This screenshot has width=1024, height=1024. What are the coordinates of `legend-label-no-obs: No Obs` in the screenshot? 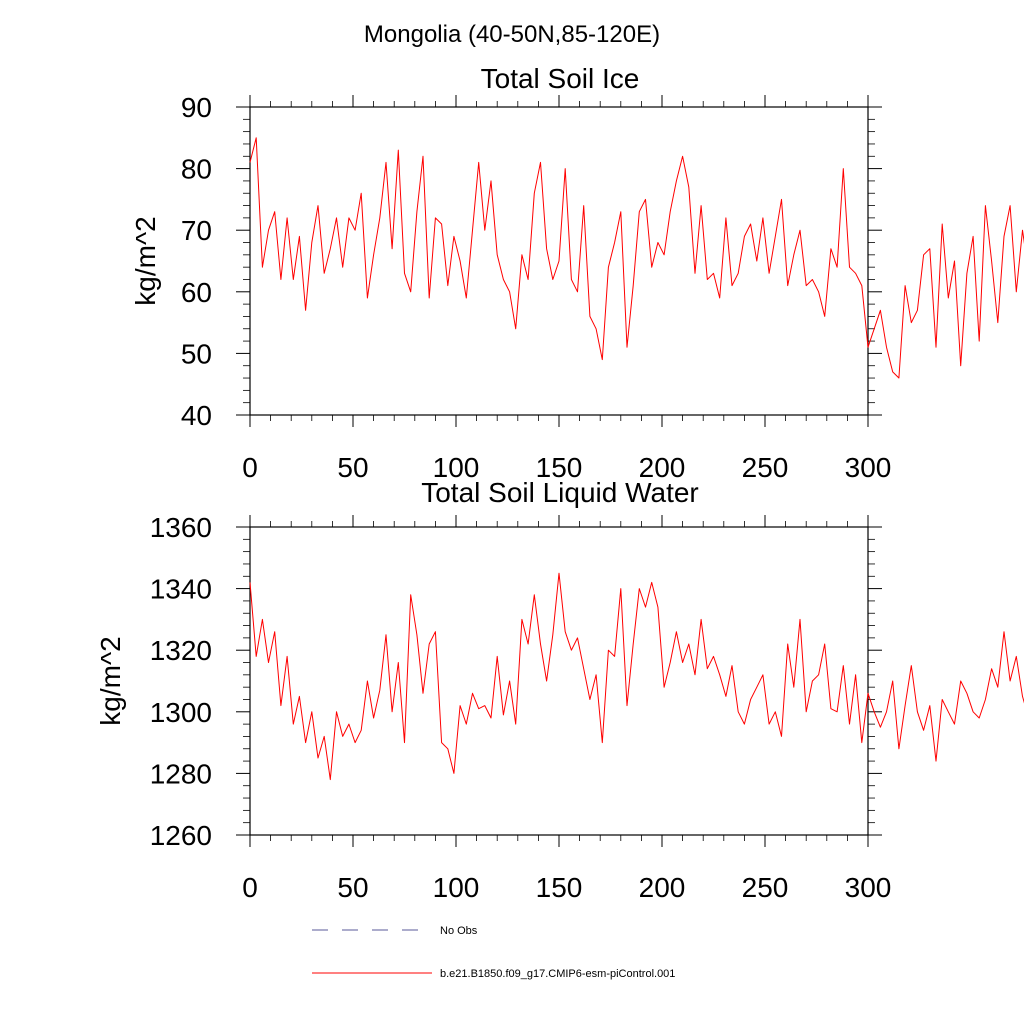 It's located at (459, 931).